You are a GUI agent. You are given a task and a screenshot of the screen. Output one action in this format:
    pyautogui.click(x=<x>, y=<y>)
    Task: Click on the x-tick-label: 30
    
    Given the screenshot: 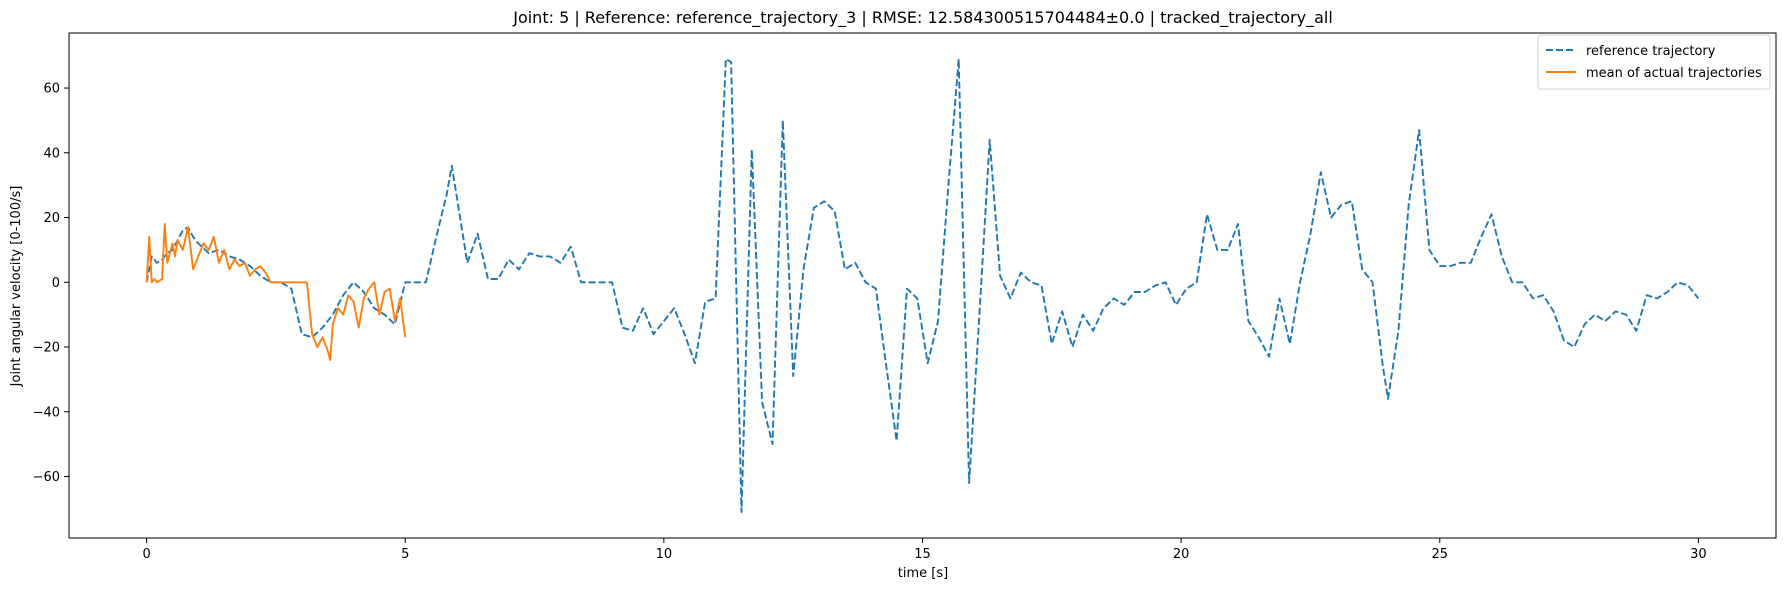 What is the action you would take?
    pyautogui.click(x=1698, y=554)
    